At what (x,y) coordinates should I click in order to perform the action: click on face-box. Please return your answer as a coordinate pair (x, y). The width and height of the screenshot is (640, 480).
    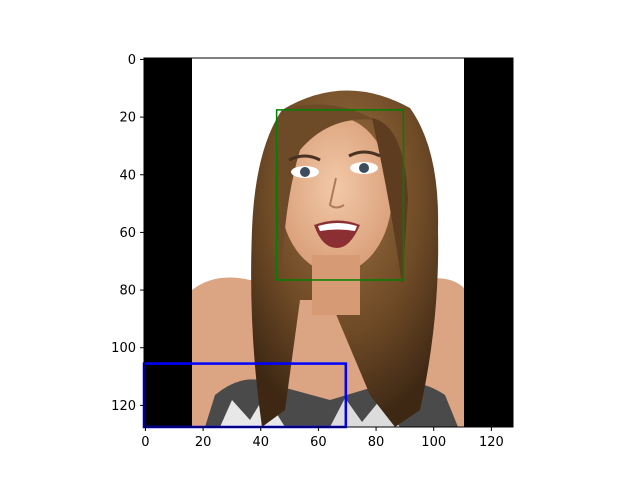
    Looking at the image, I should click on (340, 195).